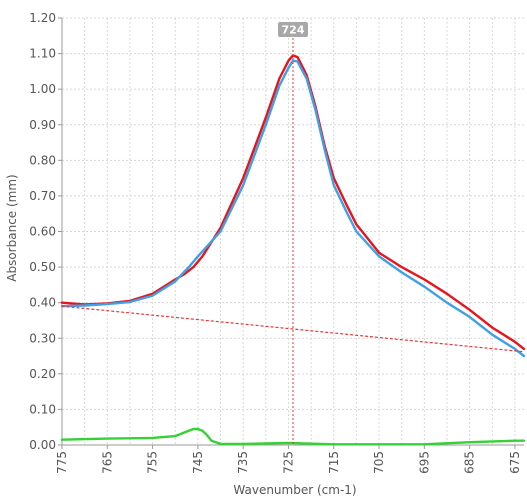  I want to click on y-tick-label: 0.60, so click(42, 232).